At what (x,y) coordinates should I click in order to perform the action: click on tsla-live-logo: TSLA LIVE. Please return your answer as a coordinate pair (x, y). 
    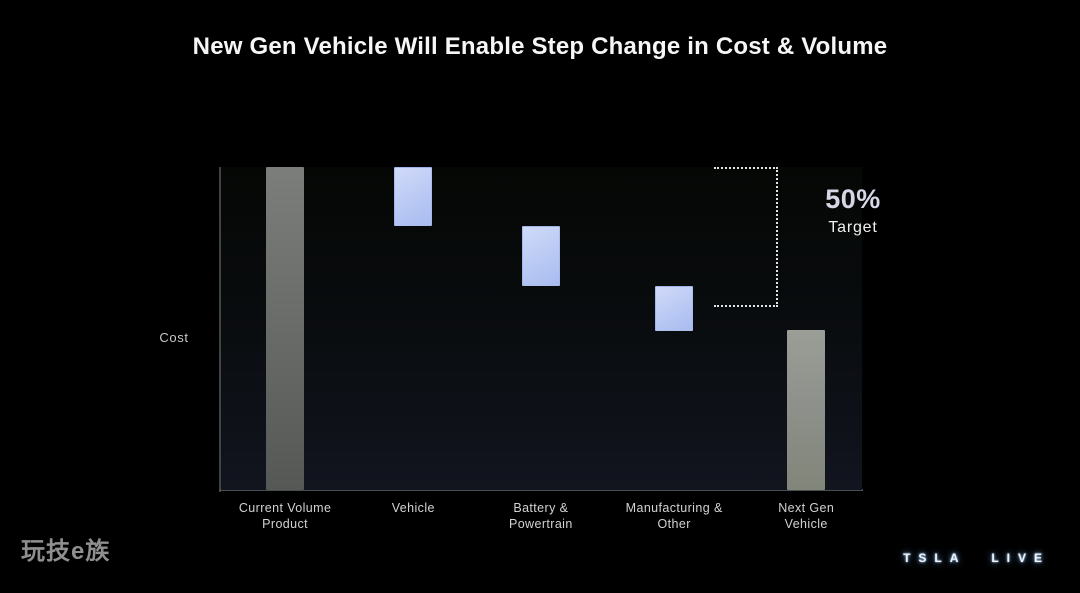
    Looking at the image, I should click on (976, 558).